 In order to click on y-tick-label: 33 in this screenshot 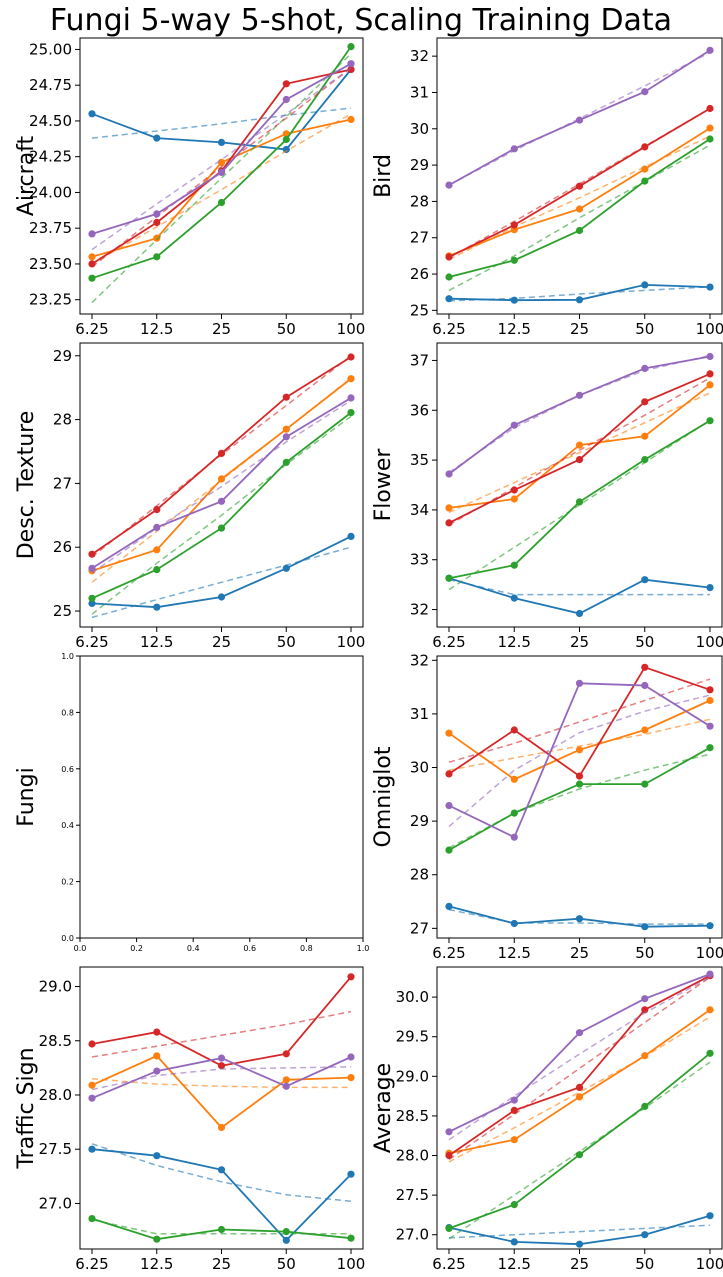, I will do `click(419, 560)`.